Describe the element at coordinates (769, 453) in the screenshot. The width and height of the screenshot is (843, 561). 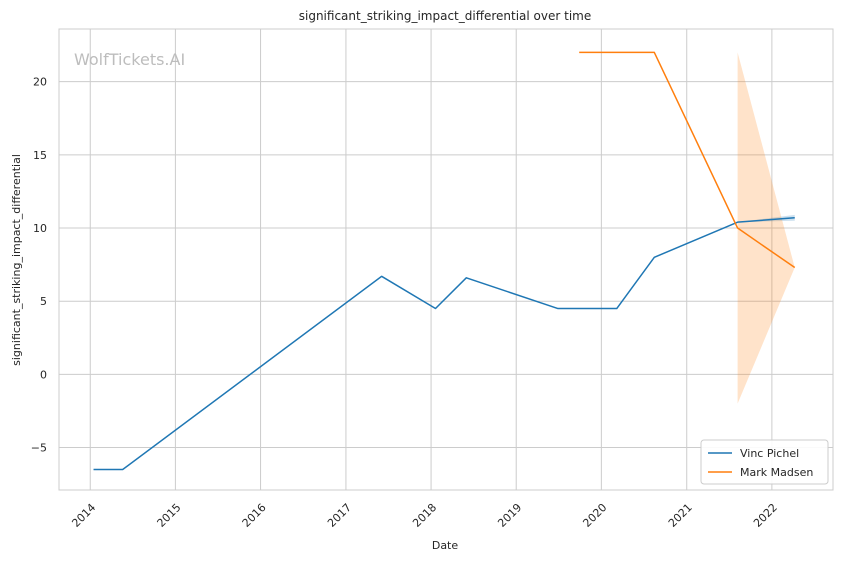
I see `legend-label-vinc-pichel: Vinc Pichel` at that location.